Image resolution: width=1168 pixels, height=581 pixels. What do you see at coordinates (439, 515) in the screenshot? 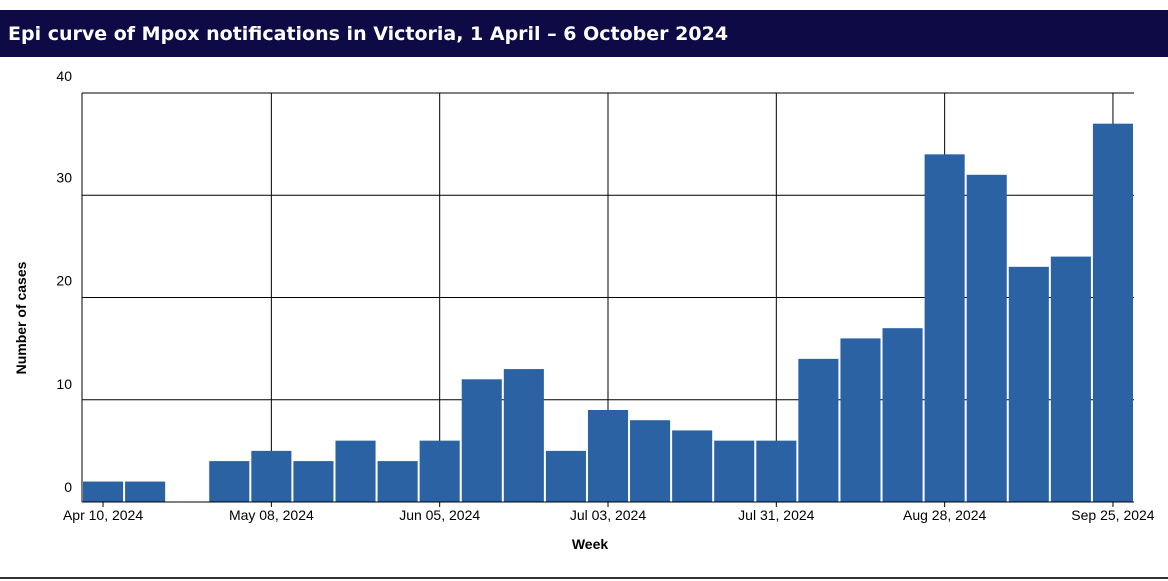
I see `x-tick-label: Jun 05, 2024` at bounding box center [439, 515].